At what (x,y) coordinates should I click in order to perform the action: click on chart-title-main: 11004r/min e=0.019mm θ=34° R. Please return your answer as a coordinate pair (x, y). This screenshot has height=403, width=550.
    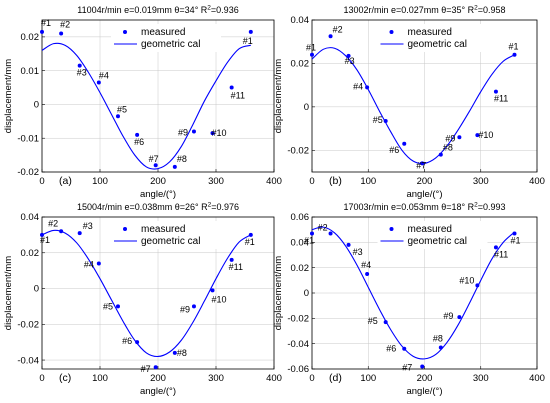
    Looking at the image, I should click on (142, 10).